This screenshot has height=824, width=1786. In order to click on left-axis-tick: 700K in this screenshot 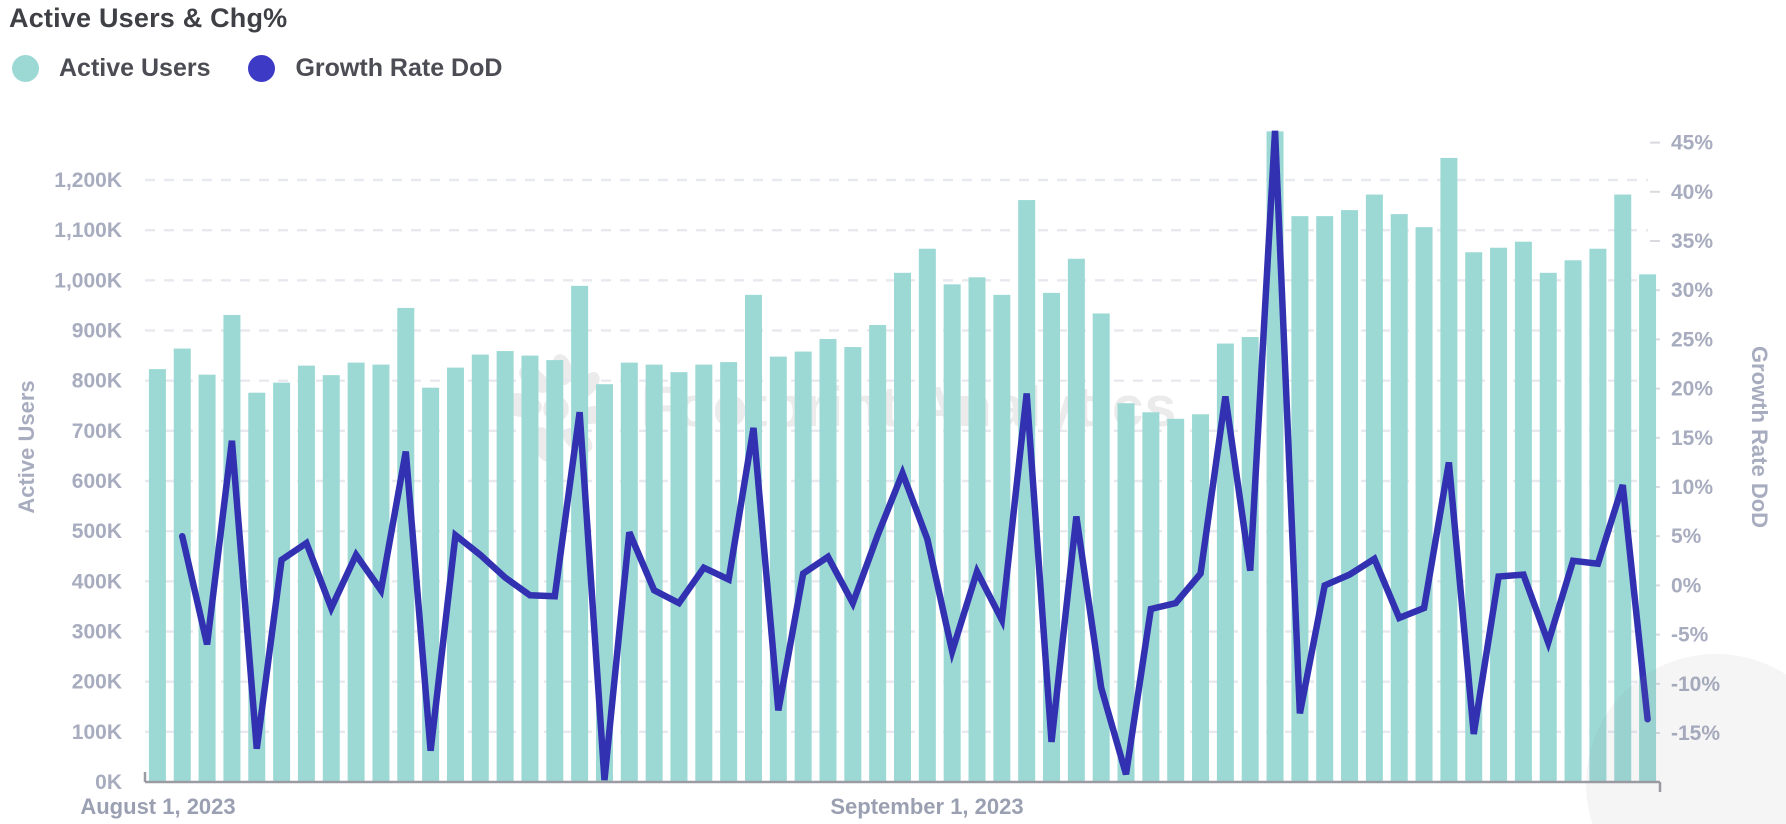, I will do `click(97, 431)`.